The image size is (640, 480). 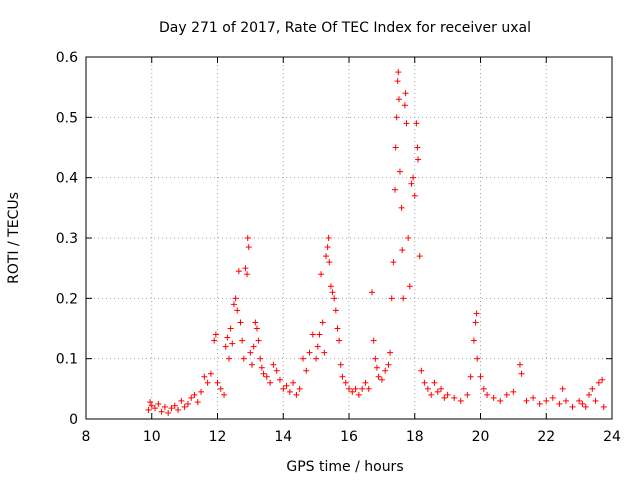 I want to click on x-tick-label: 12, so click(x=218, y=437).